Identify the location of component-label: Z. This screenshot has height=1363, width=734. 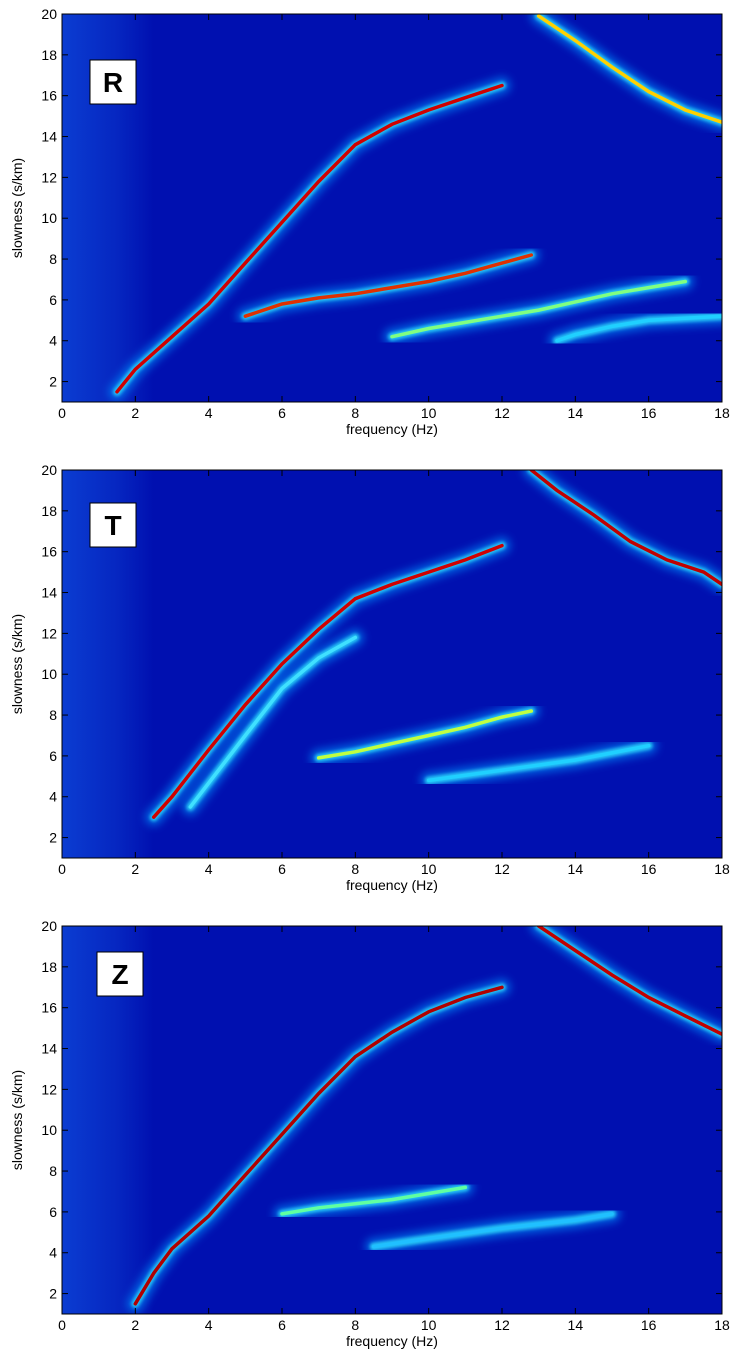
(119, 974).